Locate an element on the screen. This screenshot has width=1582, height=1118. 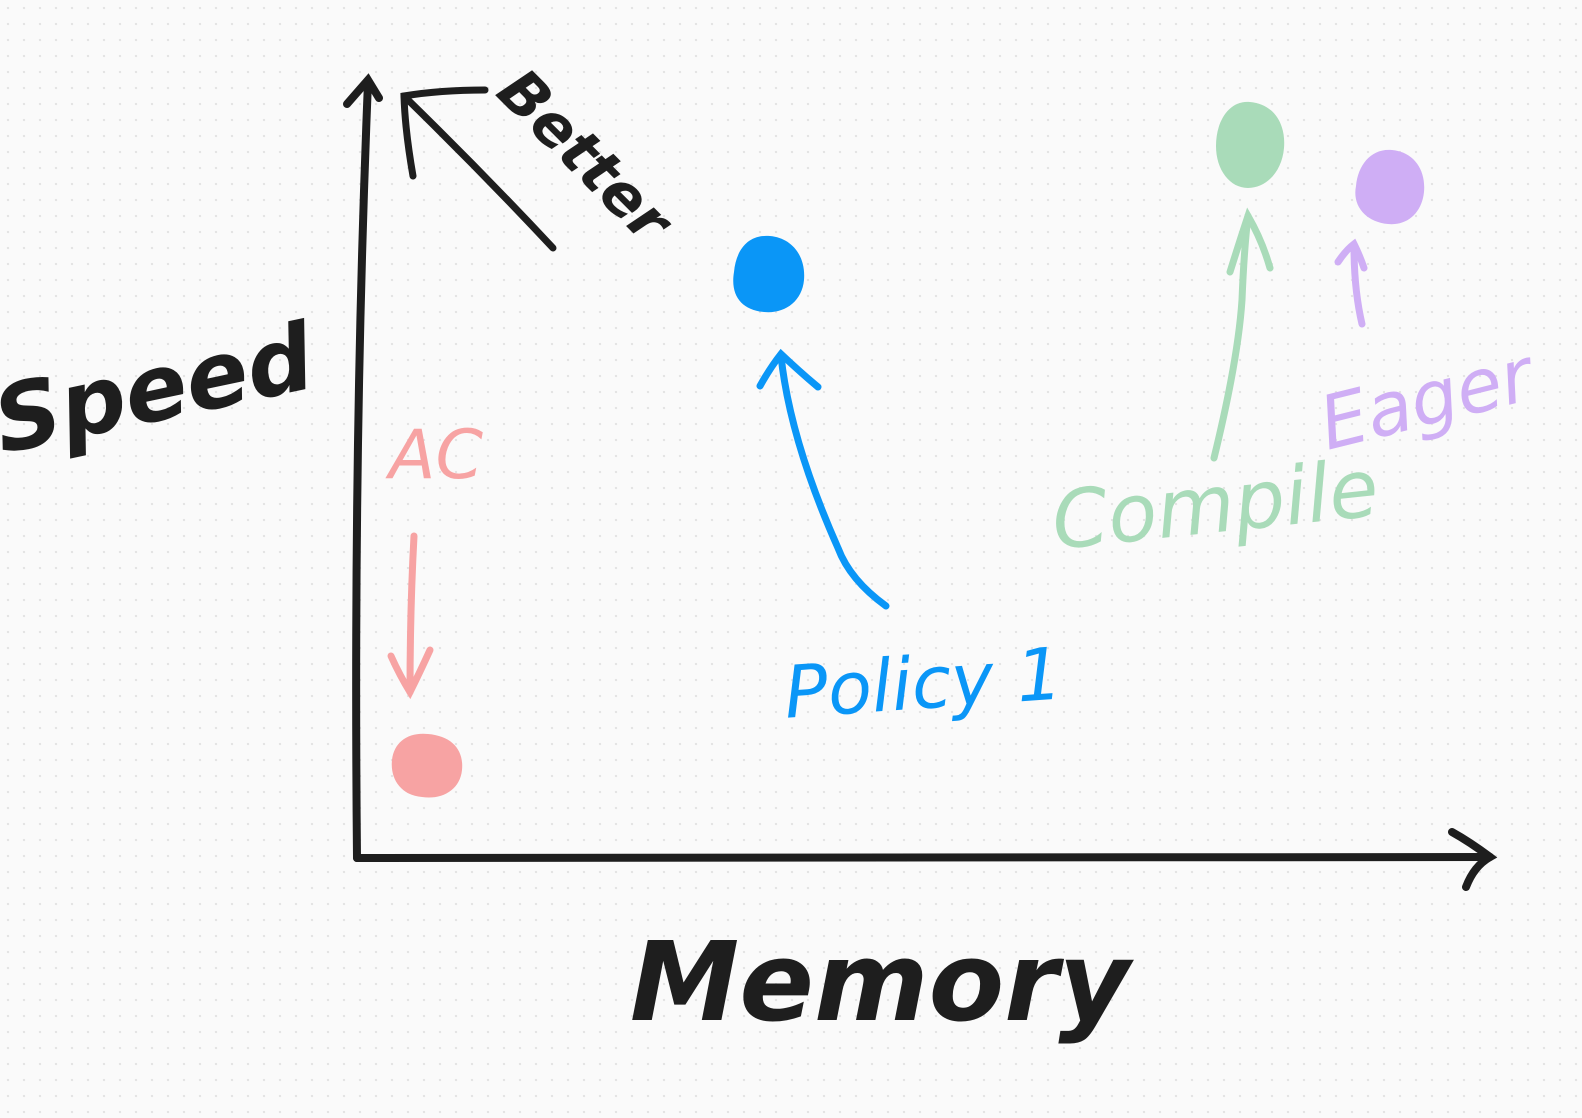
policy-label: Policy 1 is located at coordinates (923, 682).